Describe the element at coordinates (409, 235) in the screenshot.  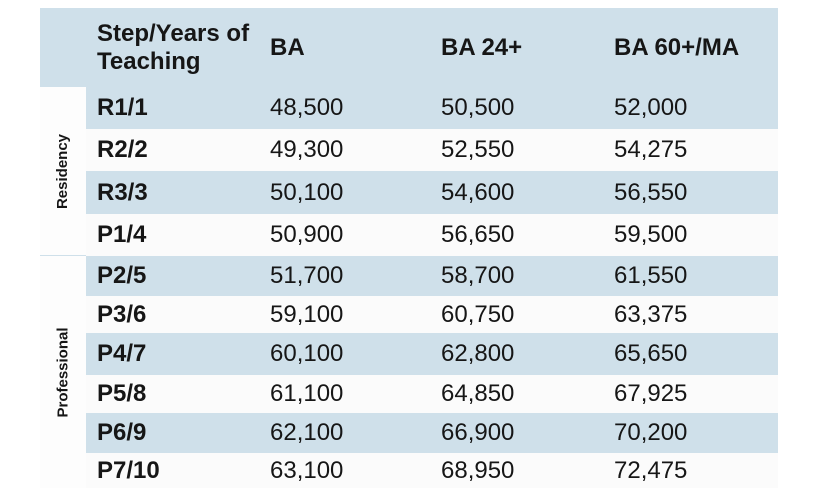
I see `table-row: P1/4 50,900 56,650 59,500` at that location.